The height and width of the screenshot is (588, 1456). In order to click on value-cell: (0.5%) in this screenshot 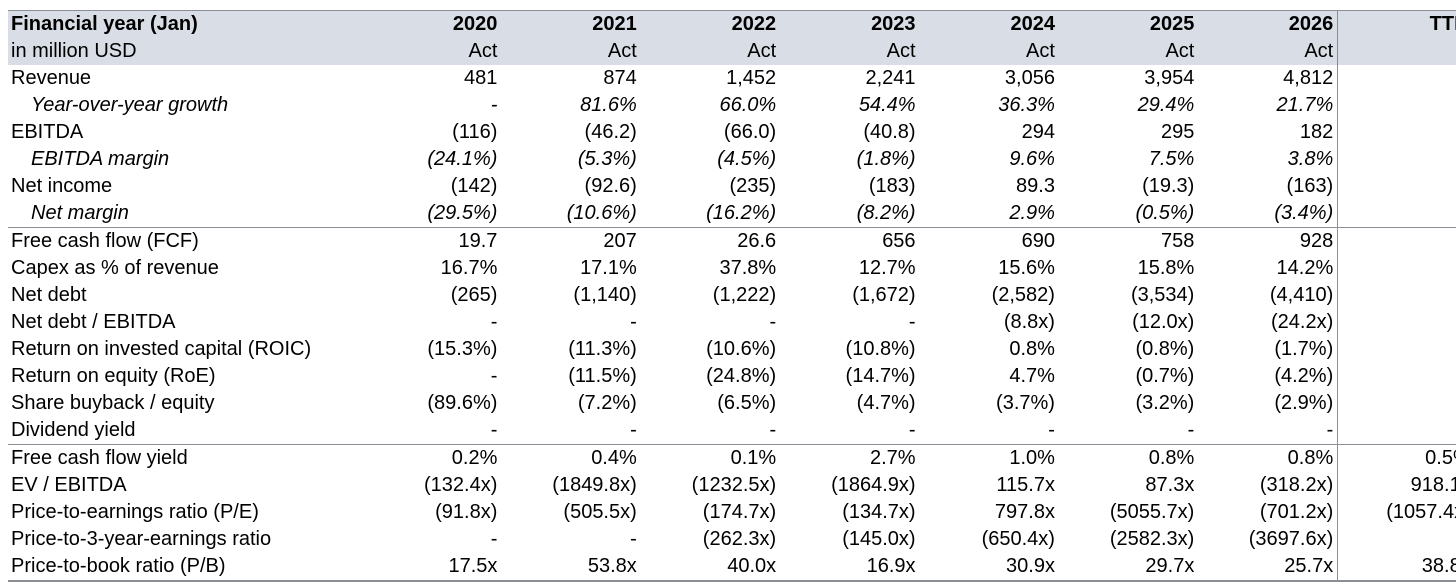, I will do `click(1165, 213)`.